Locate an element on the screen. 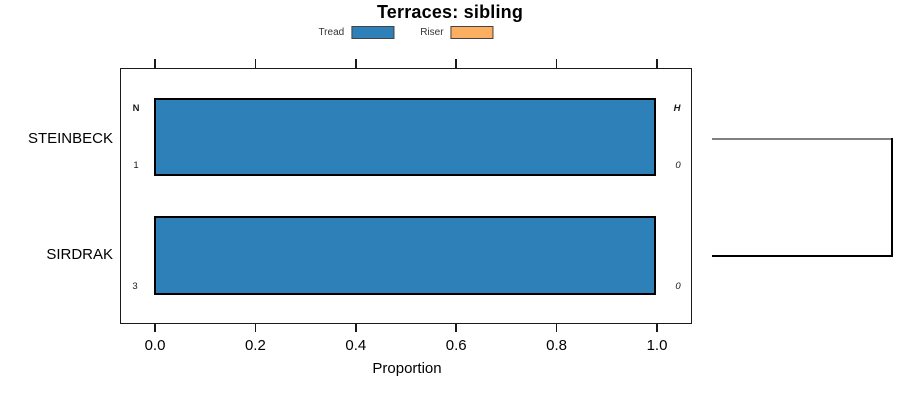  legend-item-riser: Riser is located at coordinates (457, 32).